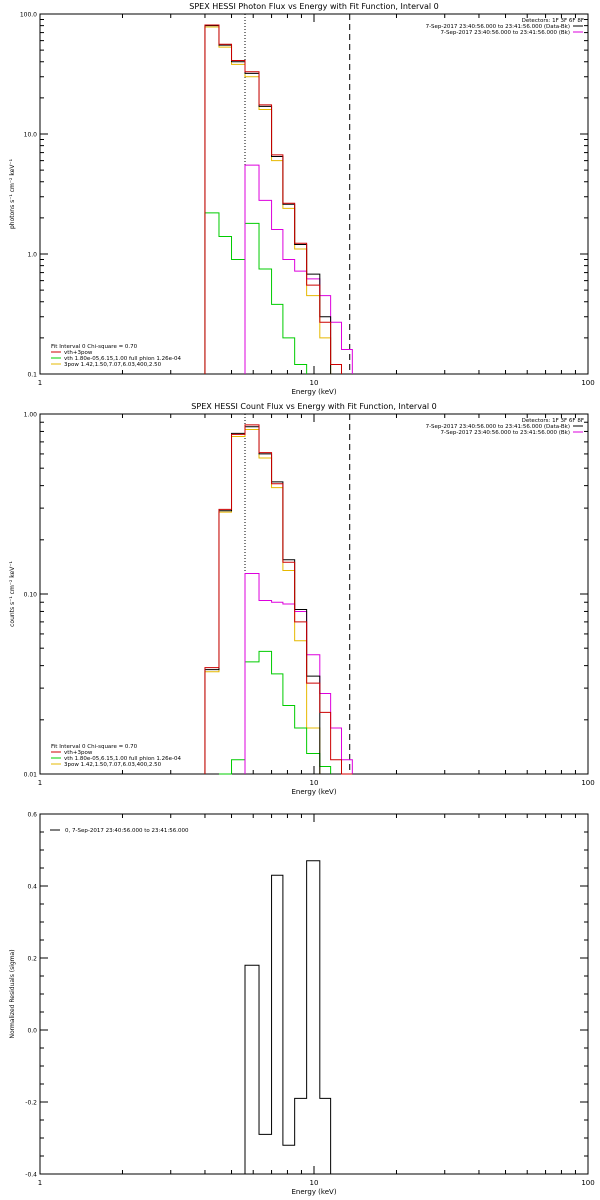 Image resolution: width=600 pixels, height=1200 pixels. What do you see at coordinates (32, 375) in the screenshot?
I see `y-tick-label-0: 0.1` at bounding box center [32, 375].